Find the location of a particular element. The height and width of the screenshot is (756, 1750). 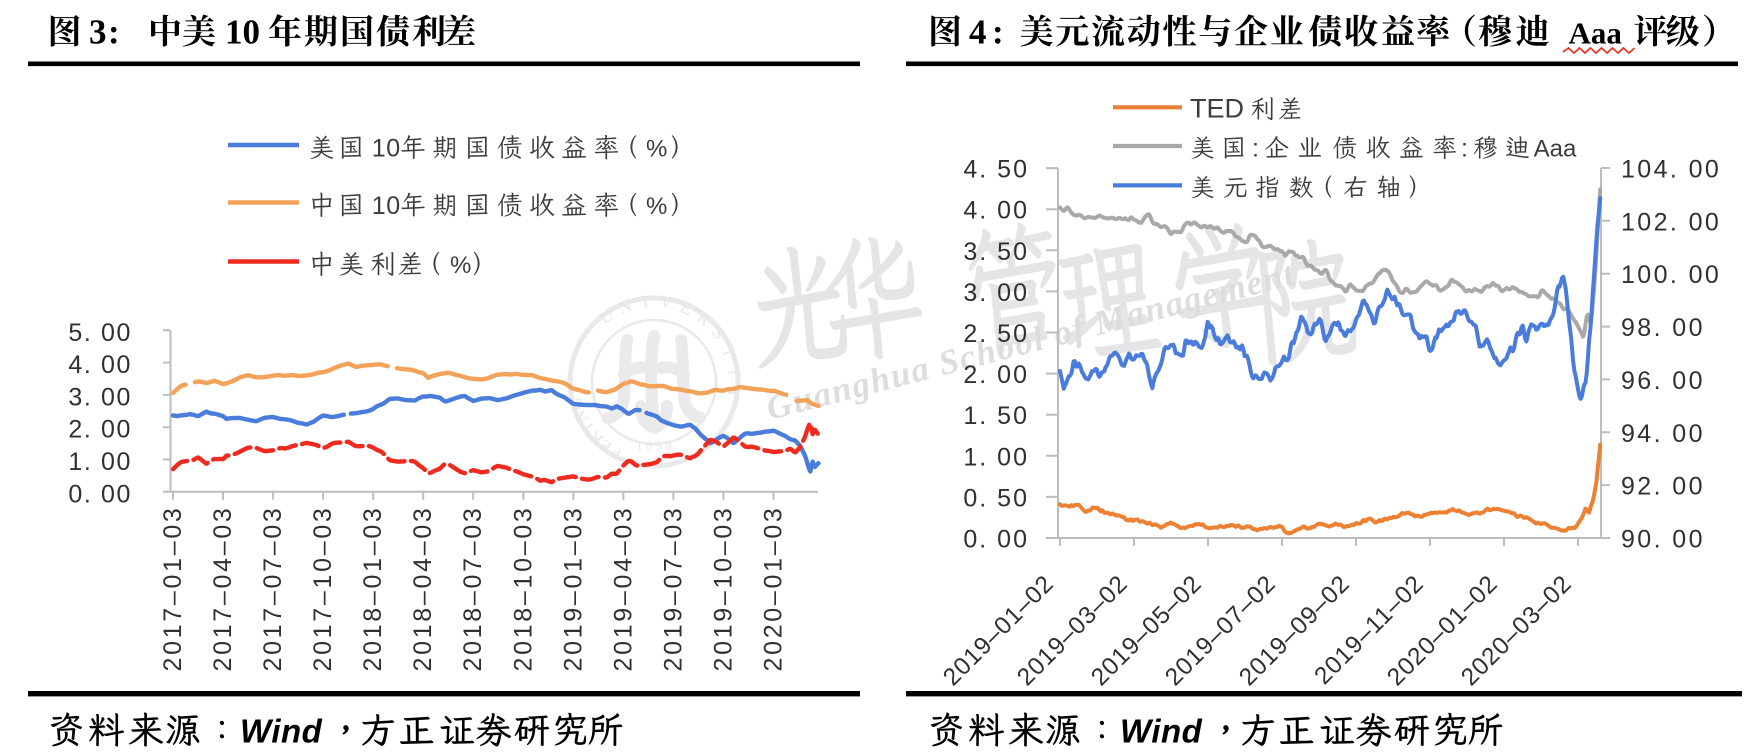

svg-text: 96. 00 is located at coordinates (1663, 381).